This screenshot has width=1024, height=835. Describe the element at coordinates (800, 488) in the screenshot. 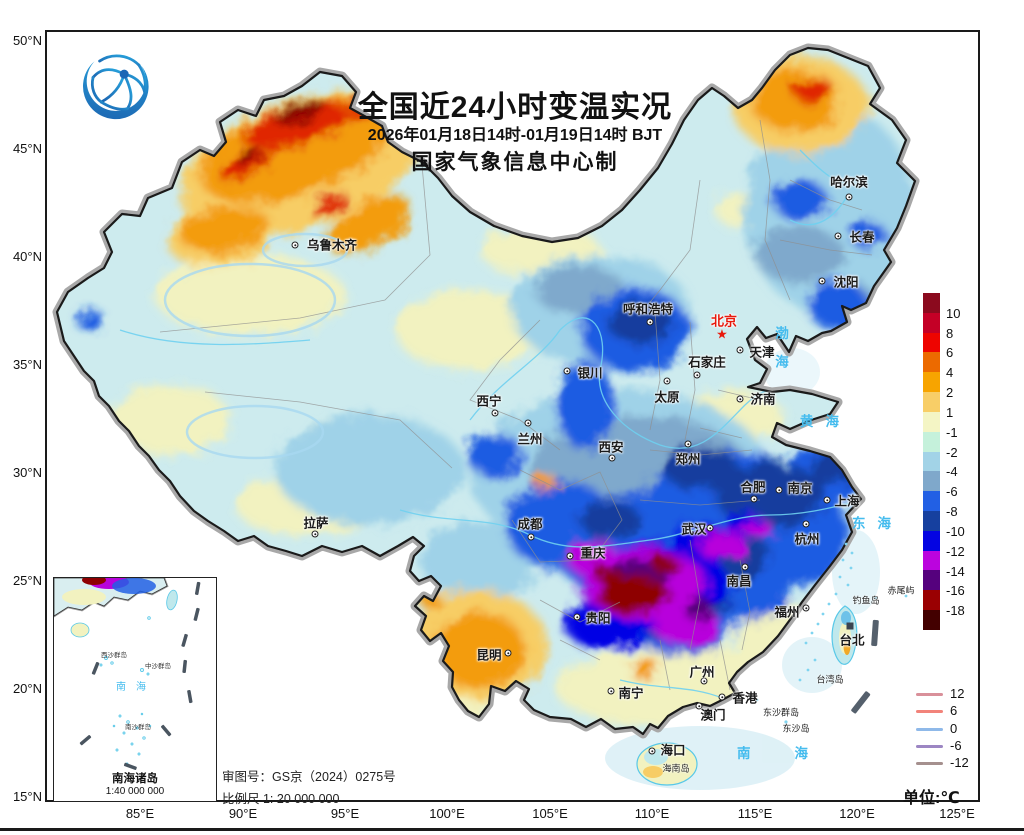

I see `city-label-南京: 南京` at that location.